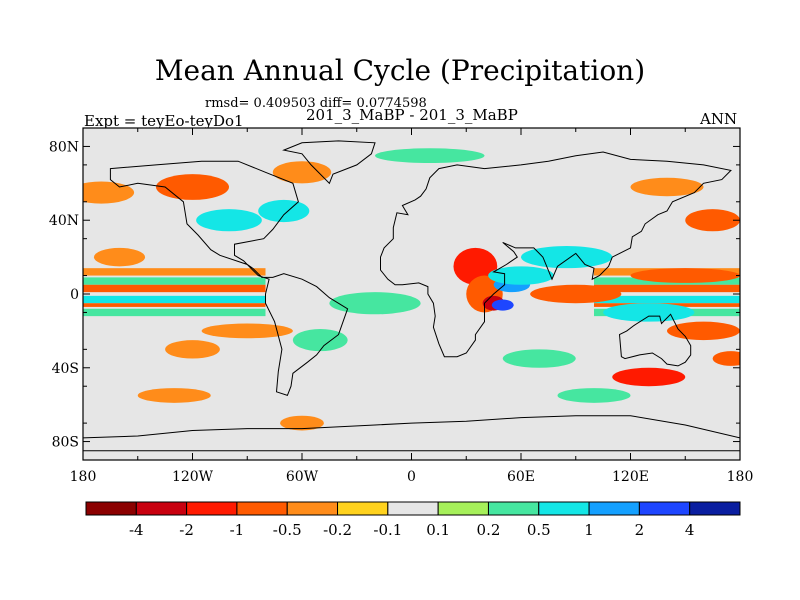  I want to click on colorbar-label: -4, so click(136, 530).